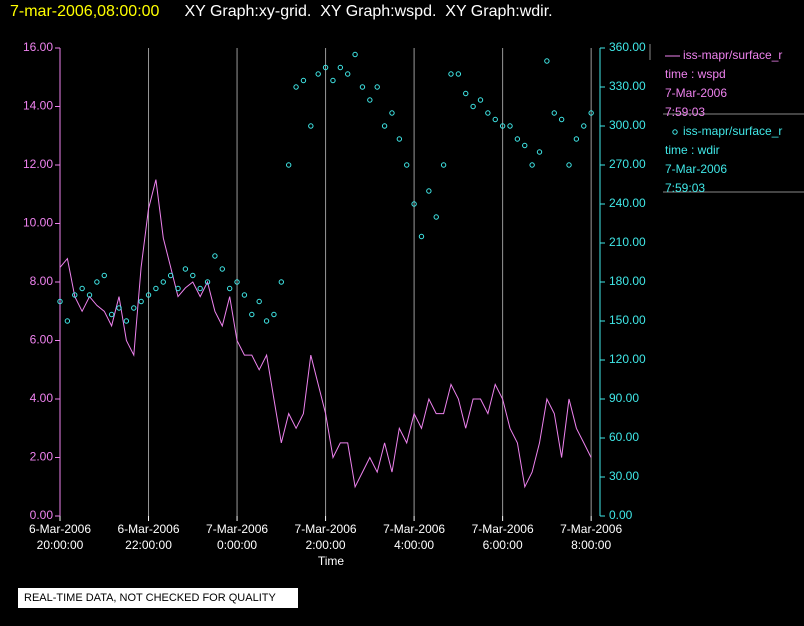 This screenshot has height=626, width=804. What do you see at coordinates (627, 320) in the screenshot?
I see `y2-tick-label: 150.00` at bounding box center [627, 320].